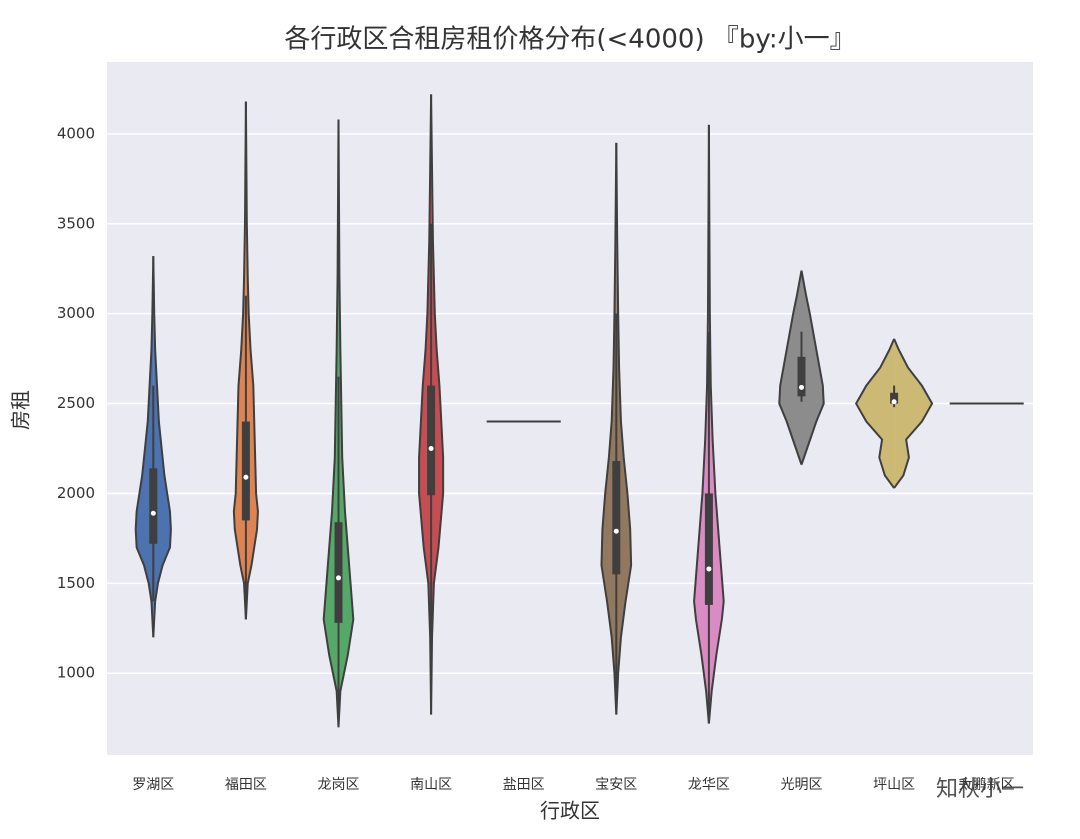  What do you see at coordinates (569, 40) in the screenshot?
I see `chart-title: 各行政区合租房租价格分布(<4000) 『by:小一』` at bounding box center [569, 40].